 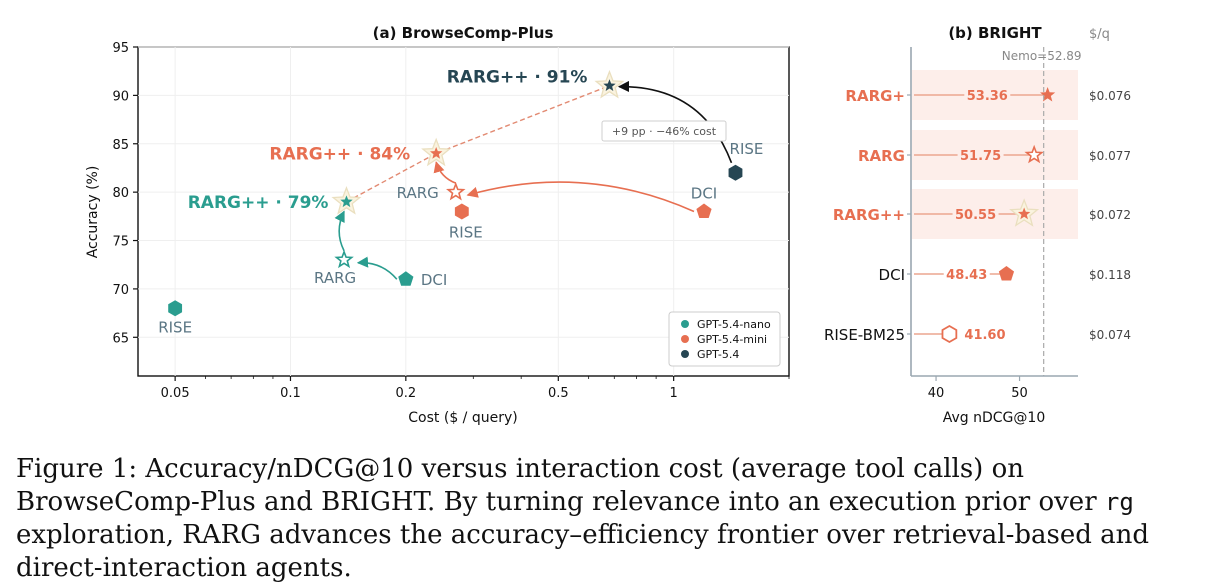 What do you see at coordinates (685, 354) in the screenshot?
I see `legend-swatch-full` at bounding box center [685, 354].